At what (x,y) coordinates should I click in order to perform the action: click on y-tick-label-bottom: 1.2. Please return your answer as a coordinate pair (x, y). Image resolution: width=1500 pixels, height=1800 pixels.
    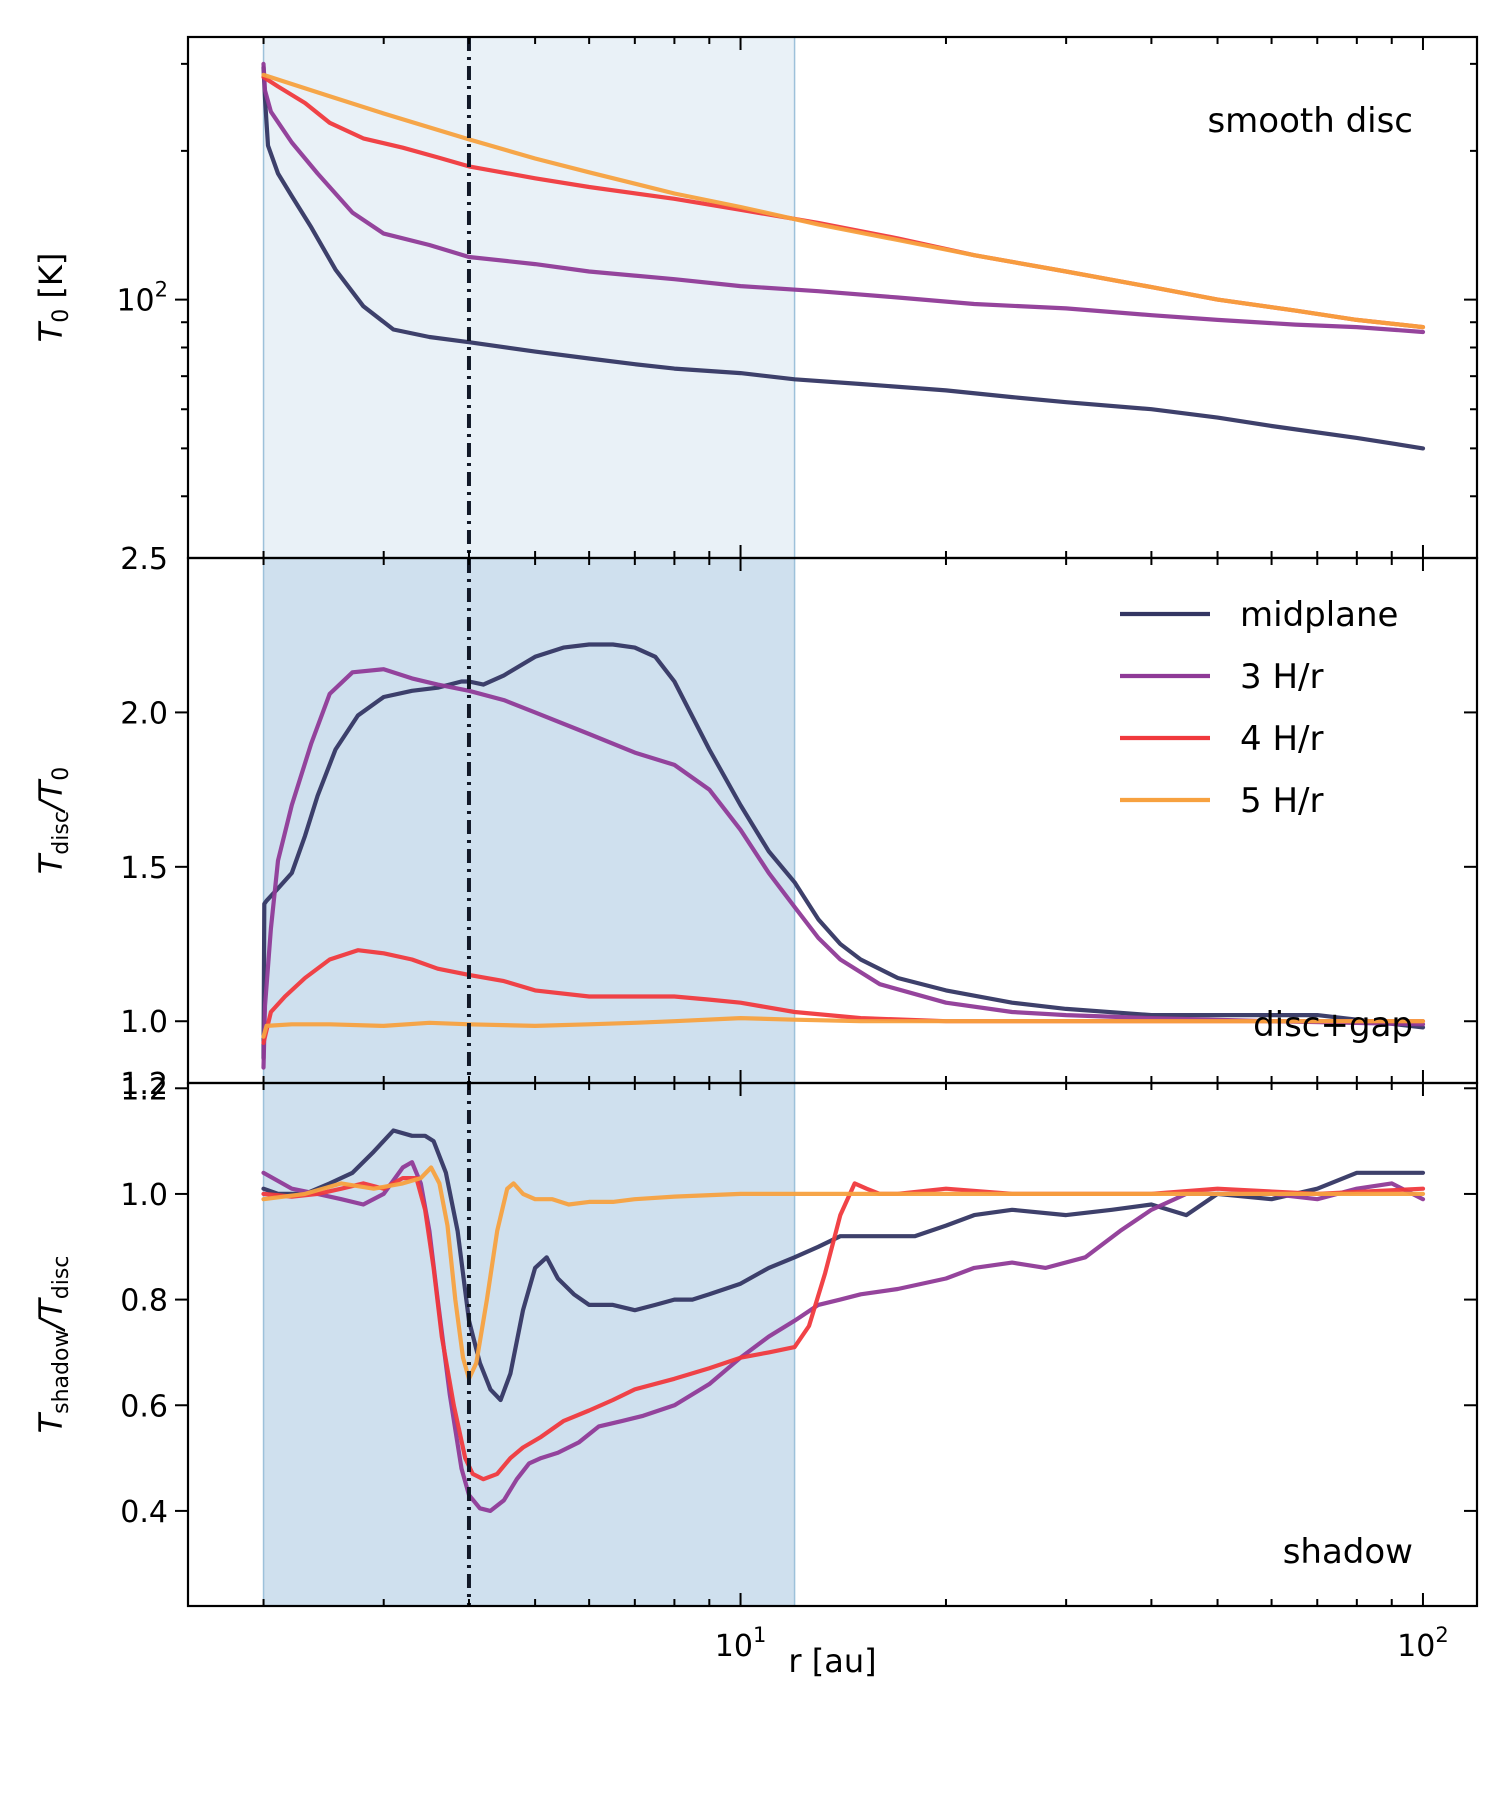
    Looking at the image, I should click on (144, 1089).